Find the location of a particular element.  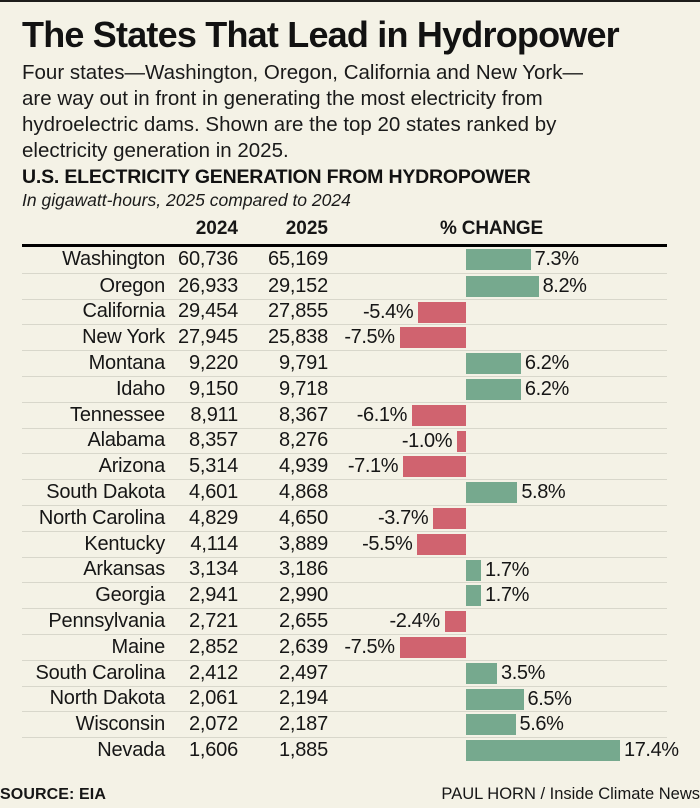

table-row: Arizona 5,314 4,939 -7.1% is located at coordinates (344, 466).